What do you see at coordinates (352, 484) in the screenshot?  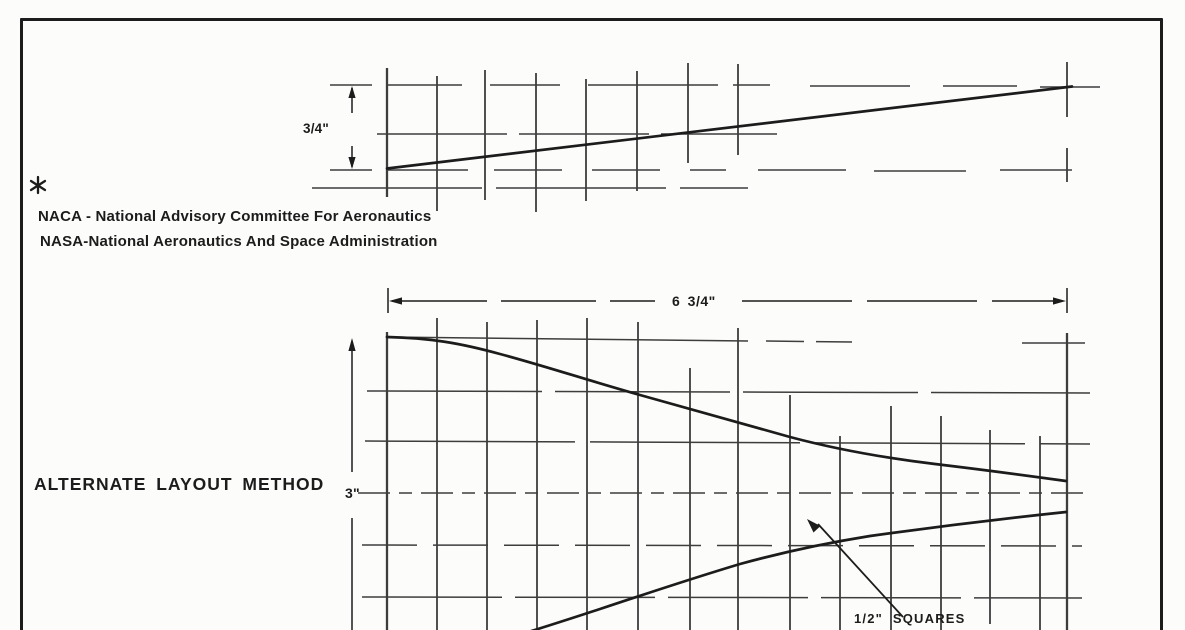 I see `height-dimension` at bounding box center [352, 484].